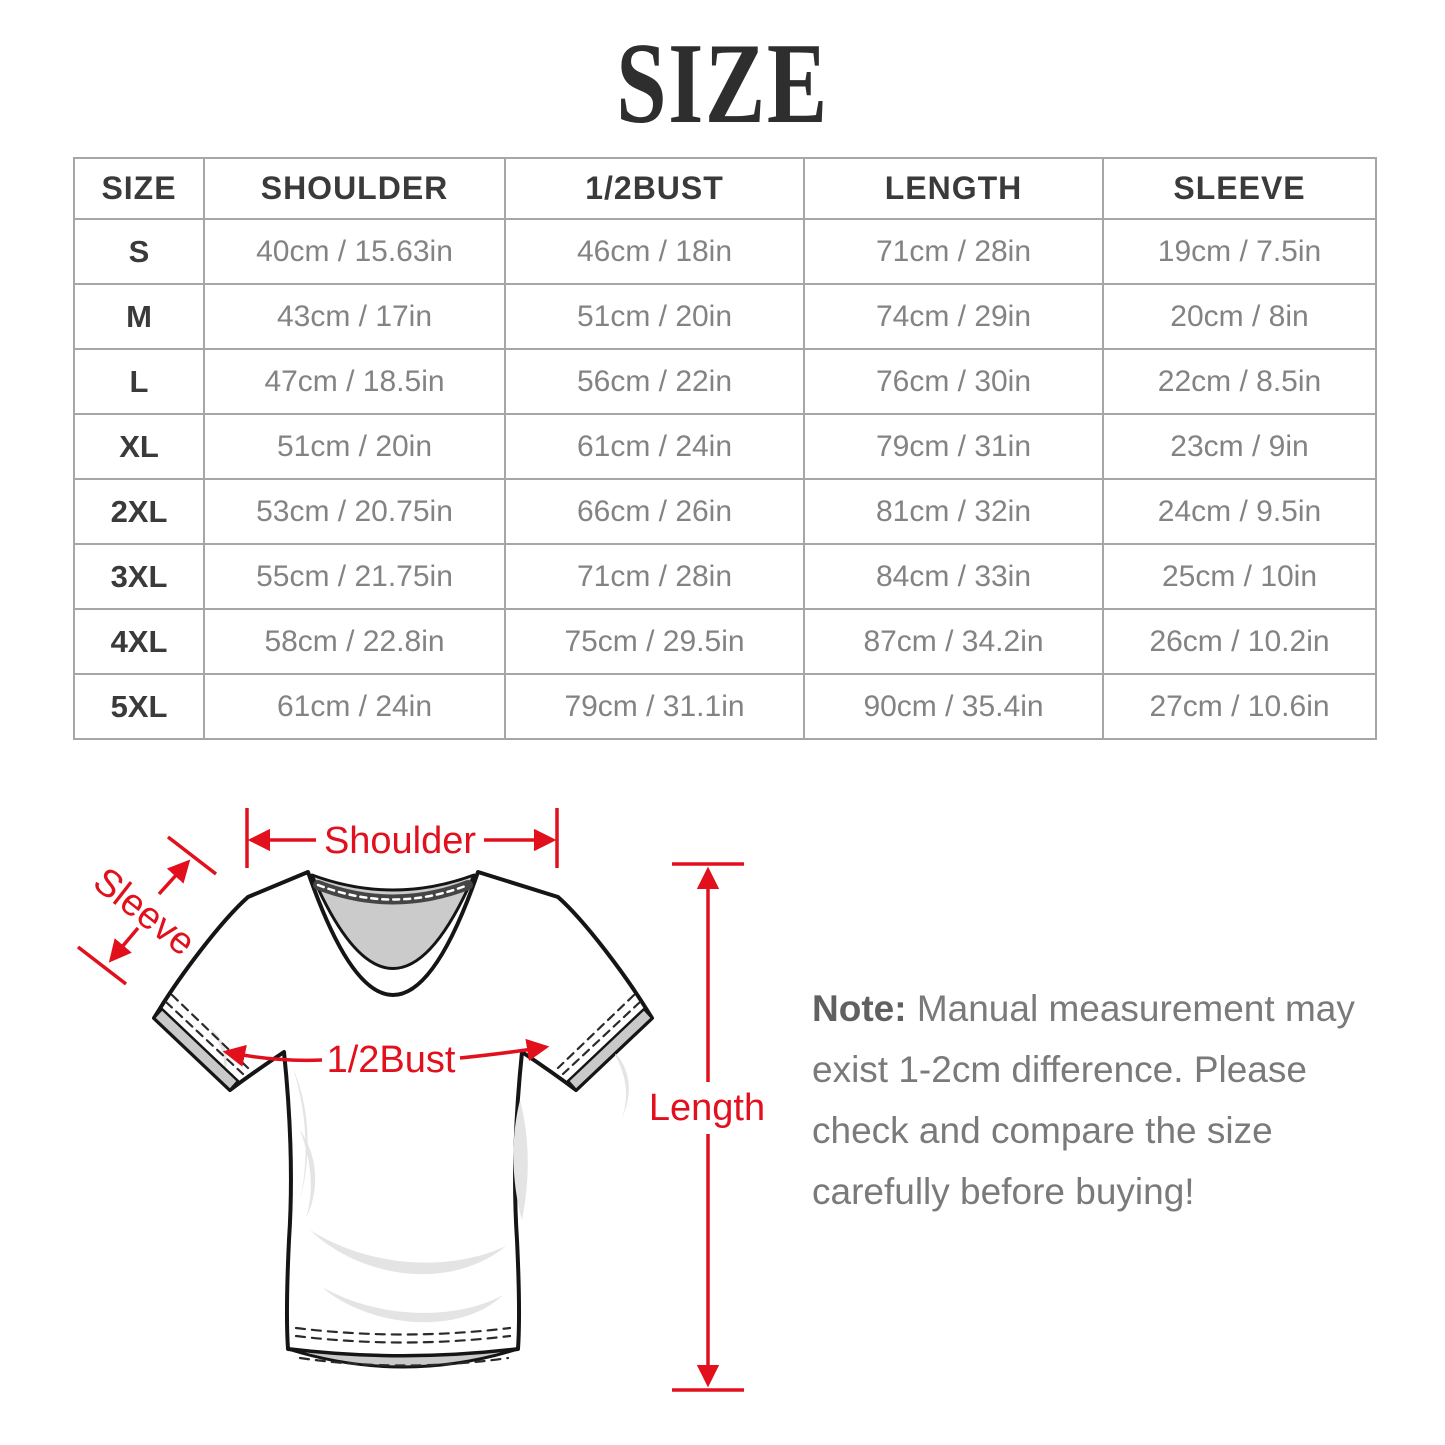 This screenshot has height=1445, width=1445. Describe the element at coordinates (139, 511) in the screenshot. I see `size-cell: 2XL` at that location.